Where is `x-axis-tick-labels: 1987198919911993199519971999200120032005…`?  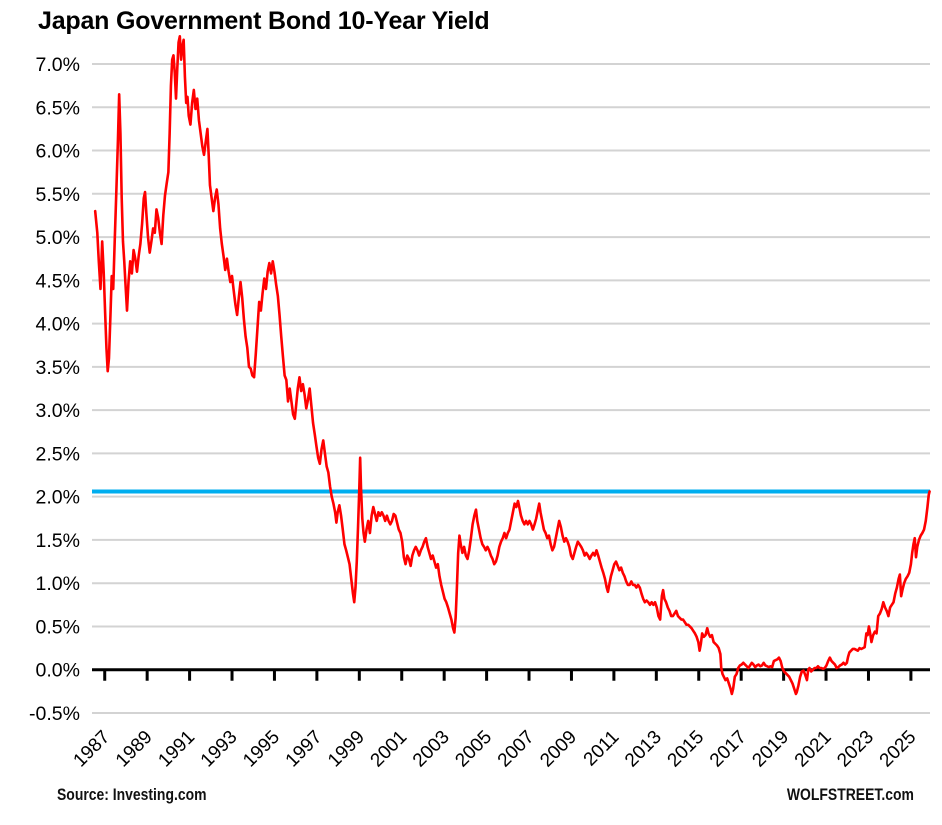 x-axis-tick-labels: 1987198919911993199519971999200120032005… is located at coordinates (495, 749).